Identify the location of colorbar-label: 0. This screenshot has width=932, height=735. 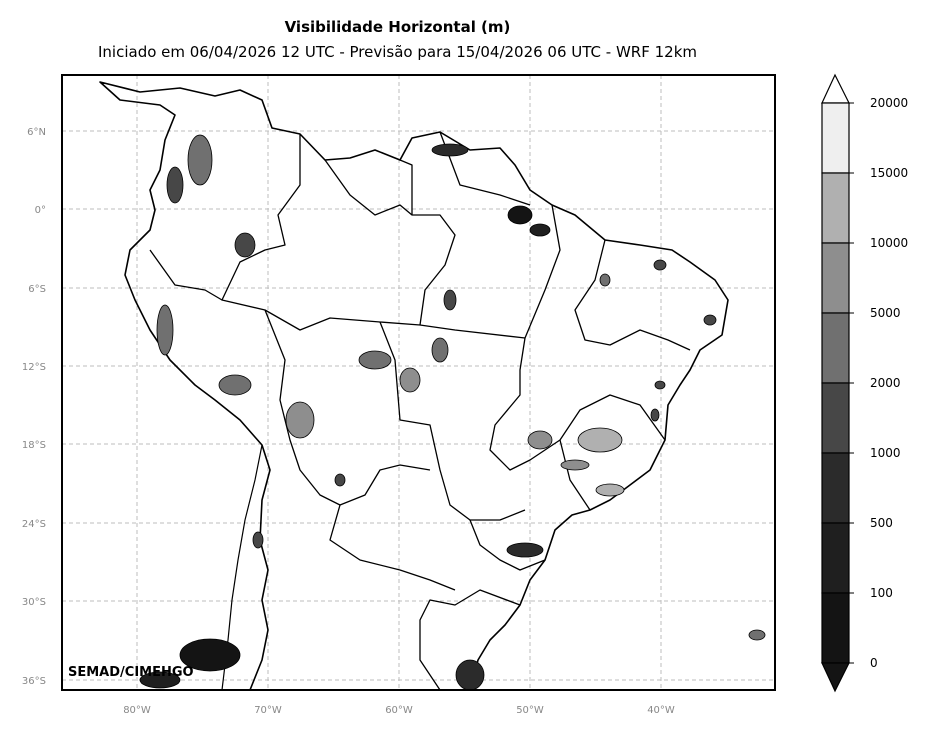
(874, 663).